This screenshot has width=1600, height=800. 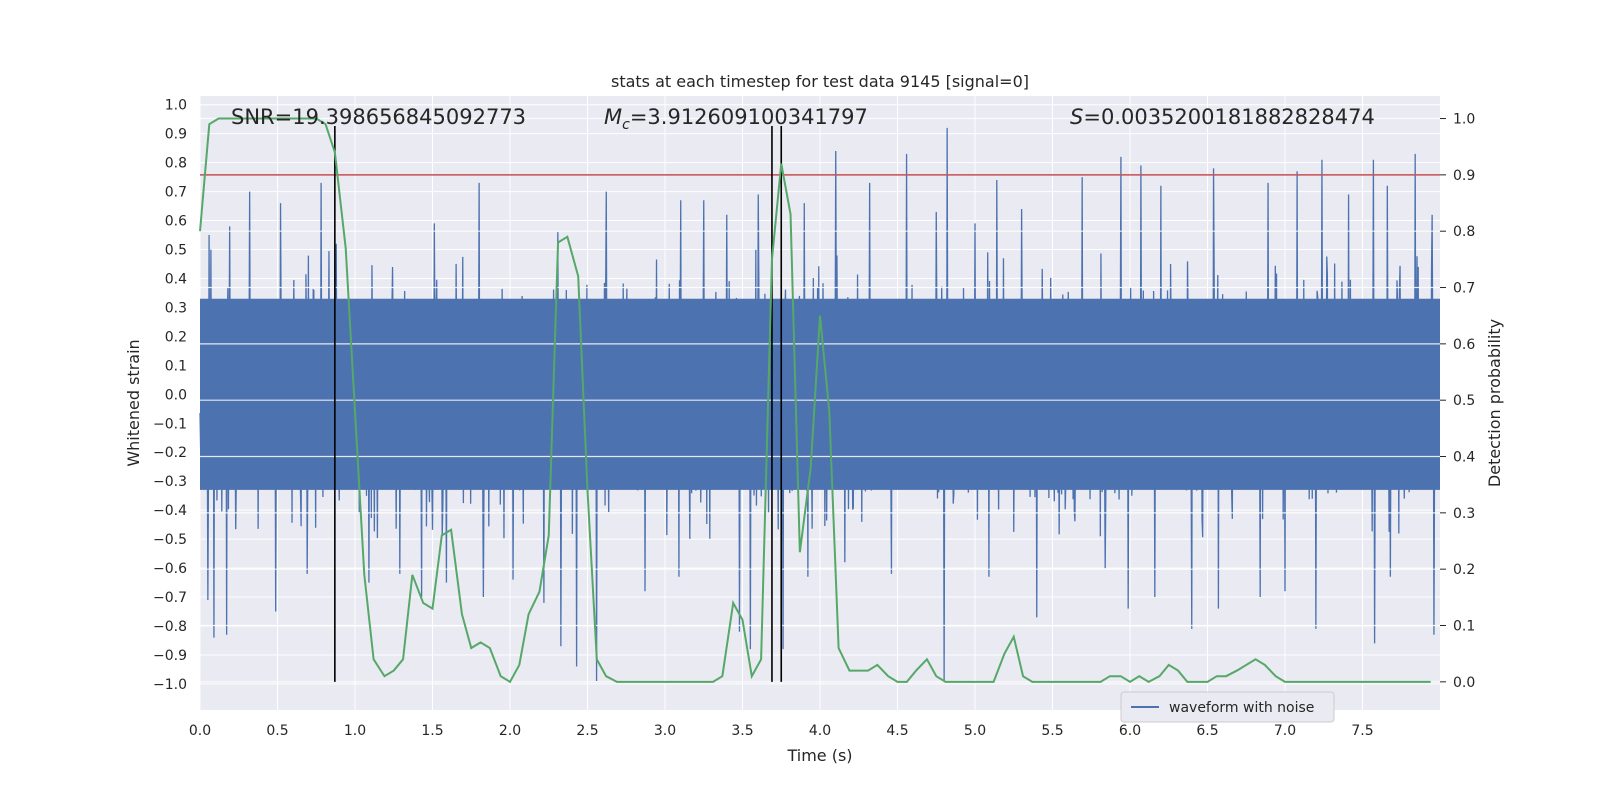 I want to click on y2-tick-label: 0.1, so click(x=1464, y=627).